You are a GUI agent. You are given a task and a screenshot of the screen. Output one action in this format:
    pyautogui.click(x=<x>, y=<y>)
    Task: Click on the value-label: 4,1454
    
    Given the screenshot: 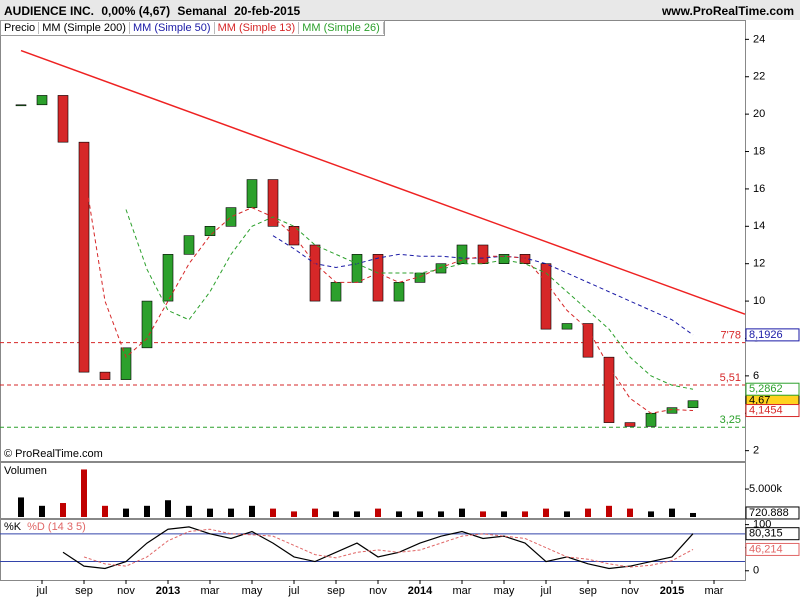 What is the action you would take?
    pyautogui.click(x=766, y=410)
    